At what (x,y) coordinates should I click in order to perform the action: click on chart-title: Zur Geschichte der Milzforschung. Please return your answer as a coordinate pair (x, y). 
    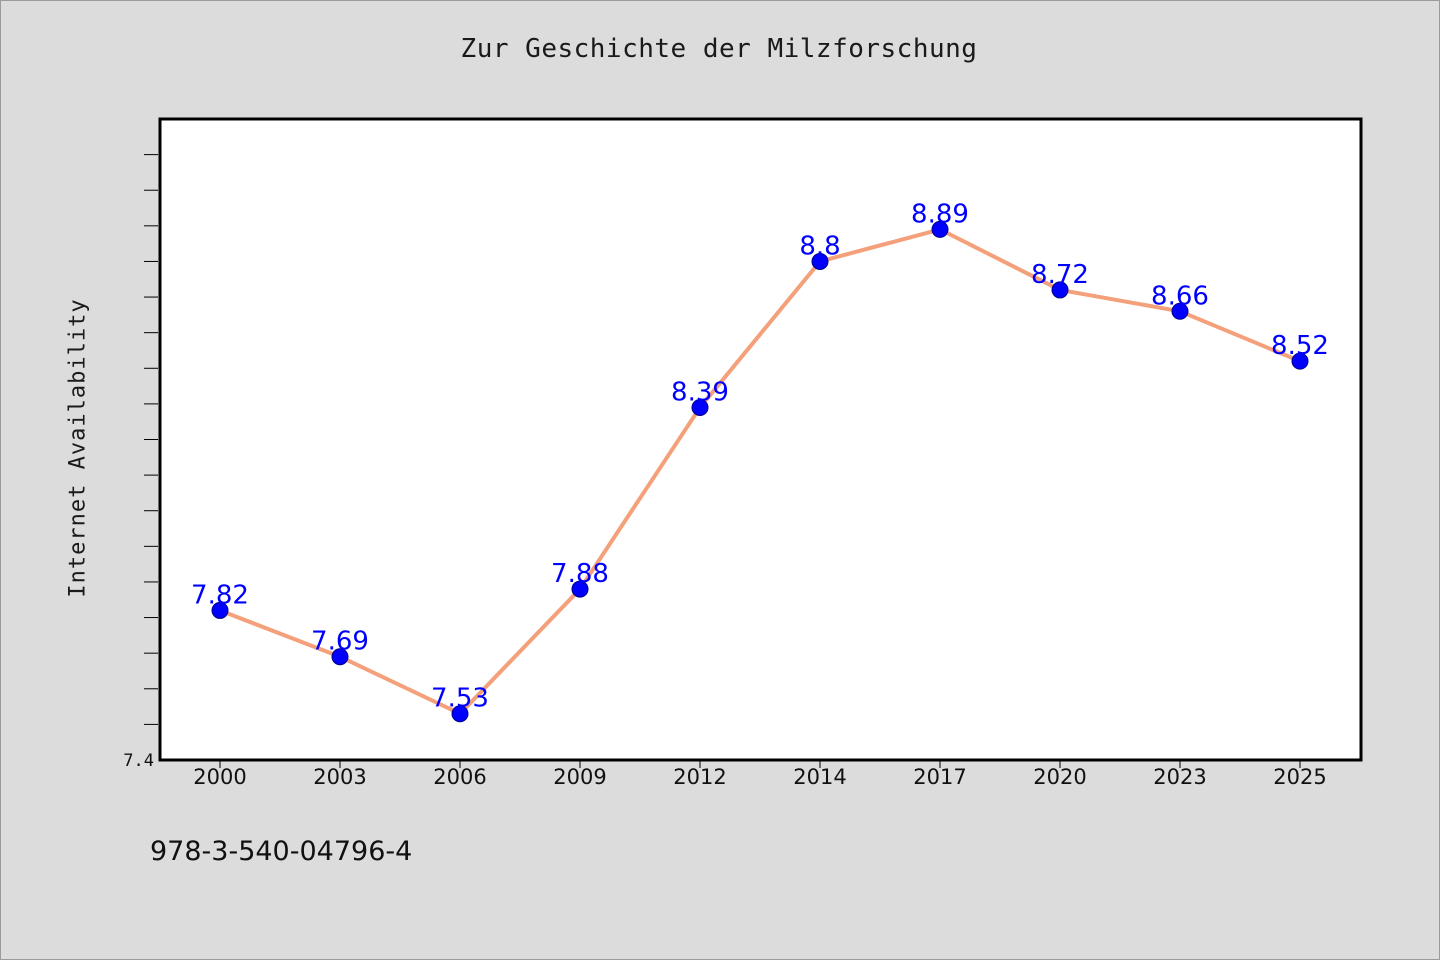
    Looking at the image, I should click on (719, 49).